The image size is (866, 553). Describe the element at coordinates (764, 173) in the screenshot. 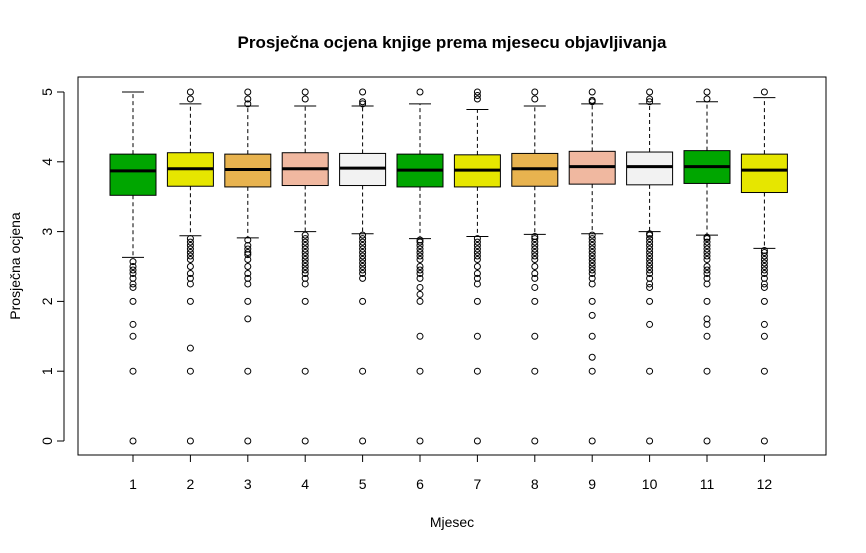

I see `box` at that location.